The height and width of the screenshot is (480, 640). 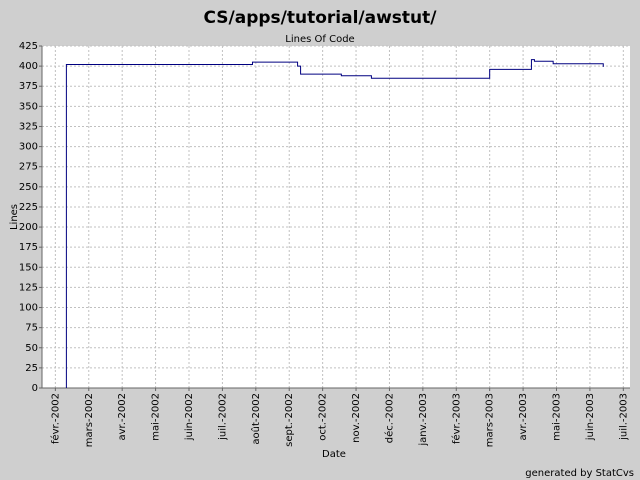 What do you see at coordinates (334, 454) in the screenshot?
I see `x-axis-label: Date` at bounding box center [334, 454].